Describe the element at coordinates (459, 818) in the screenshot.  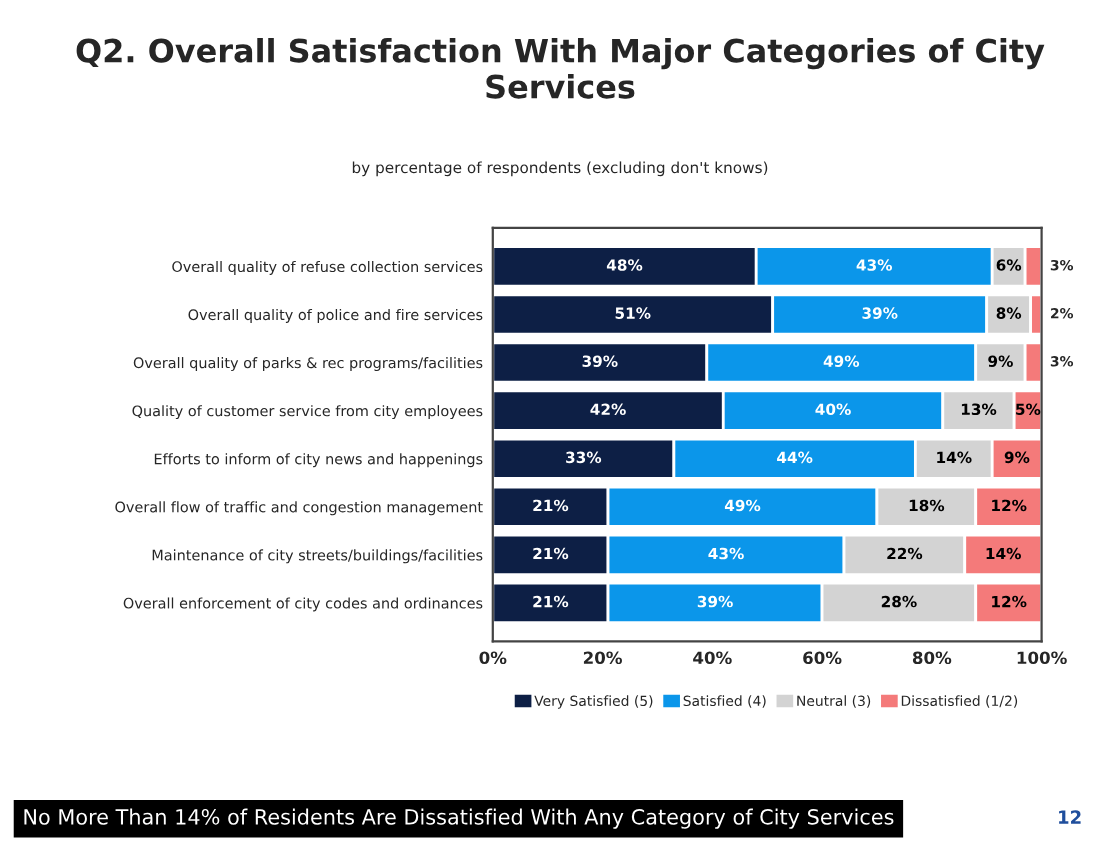
I see `text: No More Than 14% of Residents Are Dissatisfied With Any Category of City Services` at that location.